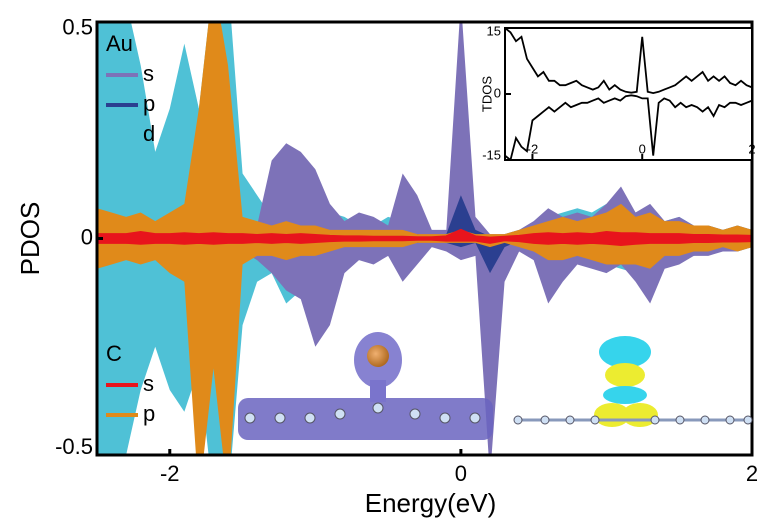 The width and height of the screenshot is (763, 523). I want to click on y-axis-title: PDOS, so click(30, 239).